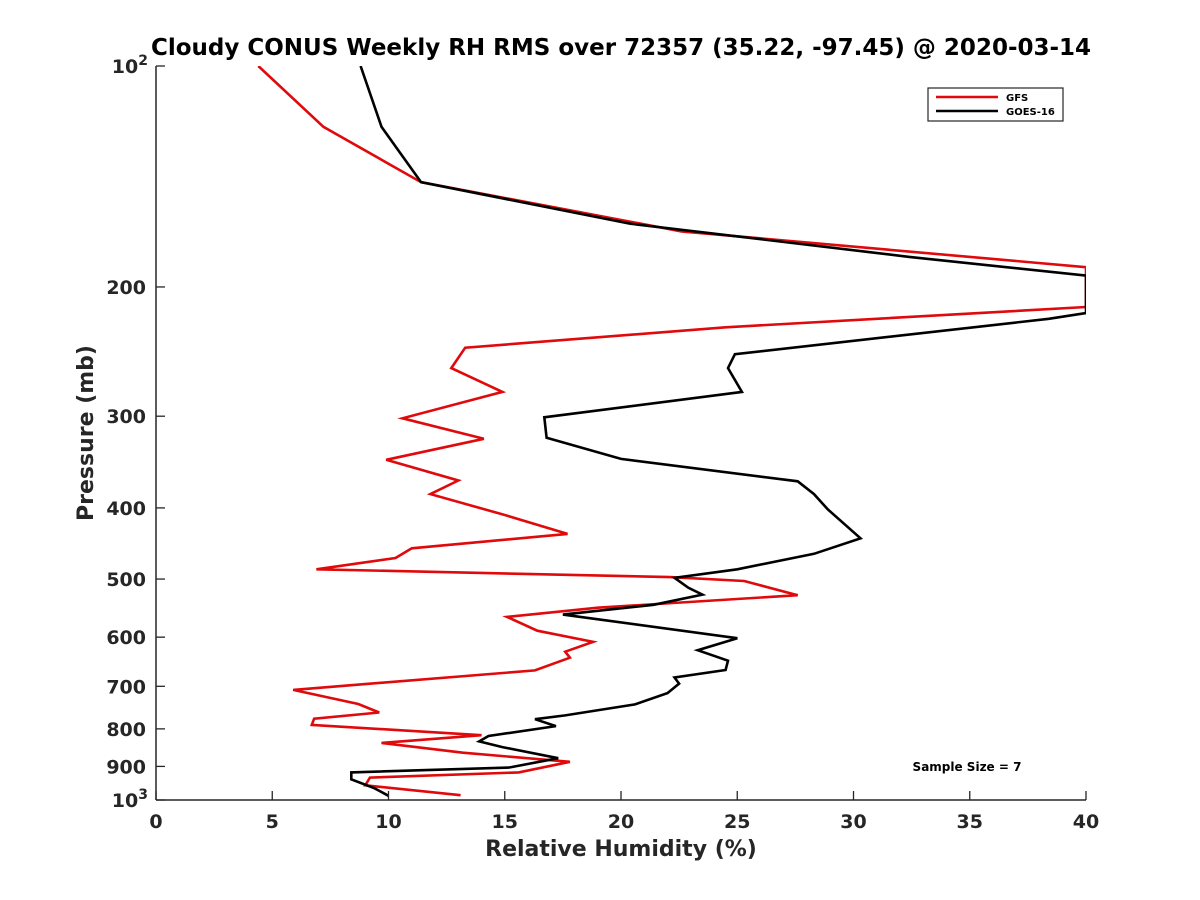 The width and height of the screenshot is (1200, 900). Describe the element at coordinates (272, 822) in the screenshot. I see `x-tick-label: 5` at that location.